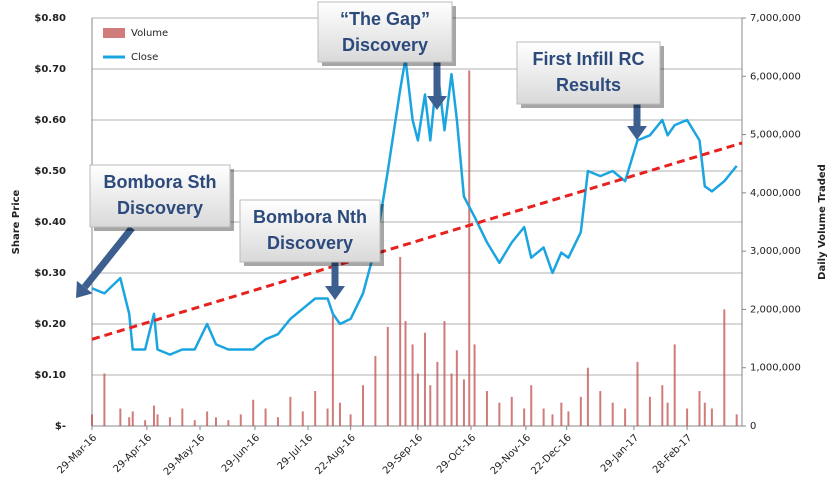 This screenshot has width=838, height=483. Describe the element at coordinates (16, 221) in the screenshot. I see `y-axis-title: Share Price` at that location.